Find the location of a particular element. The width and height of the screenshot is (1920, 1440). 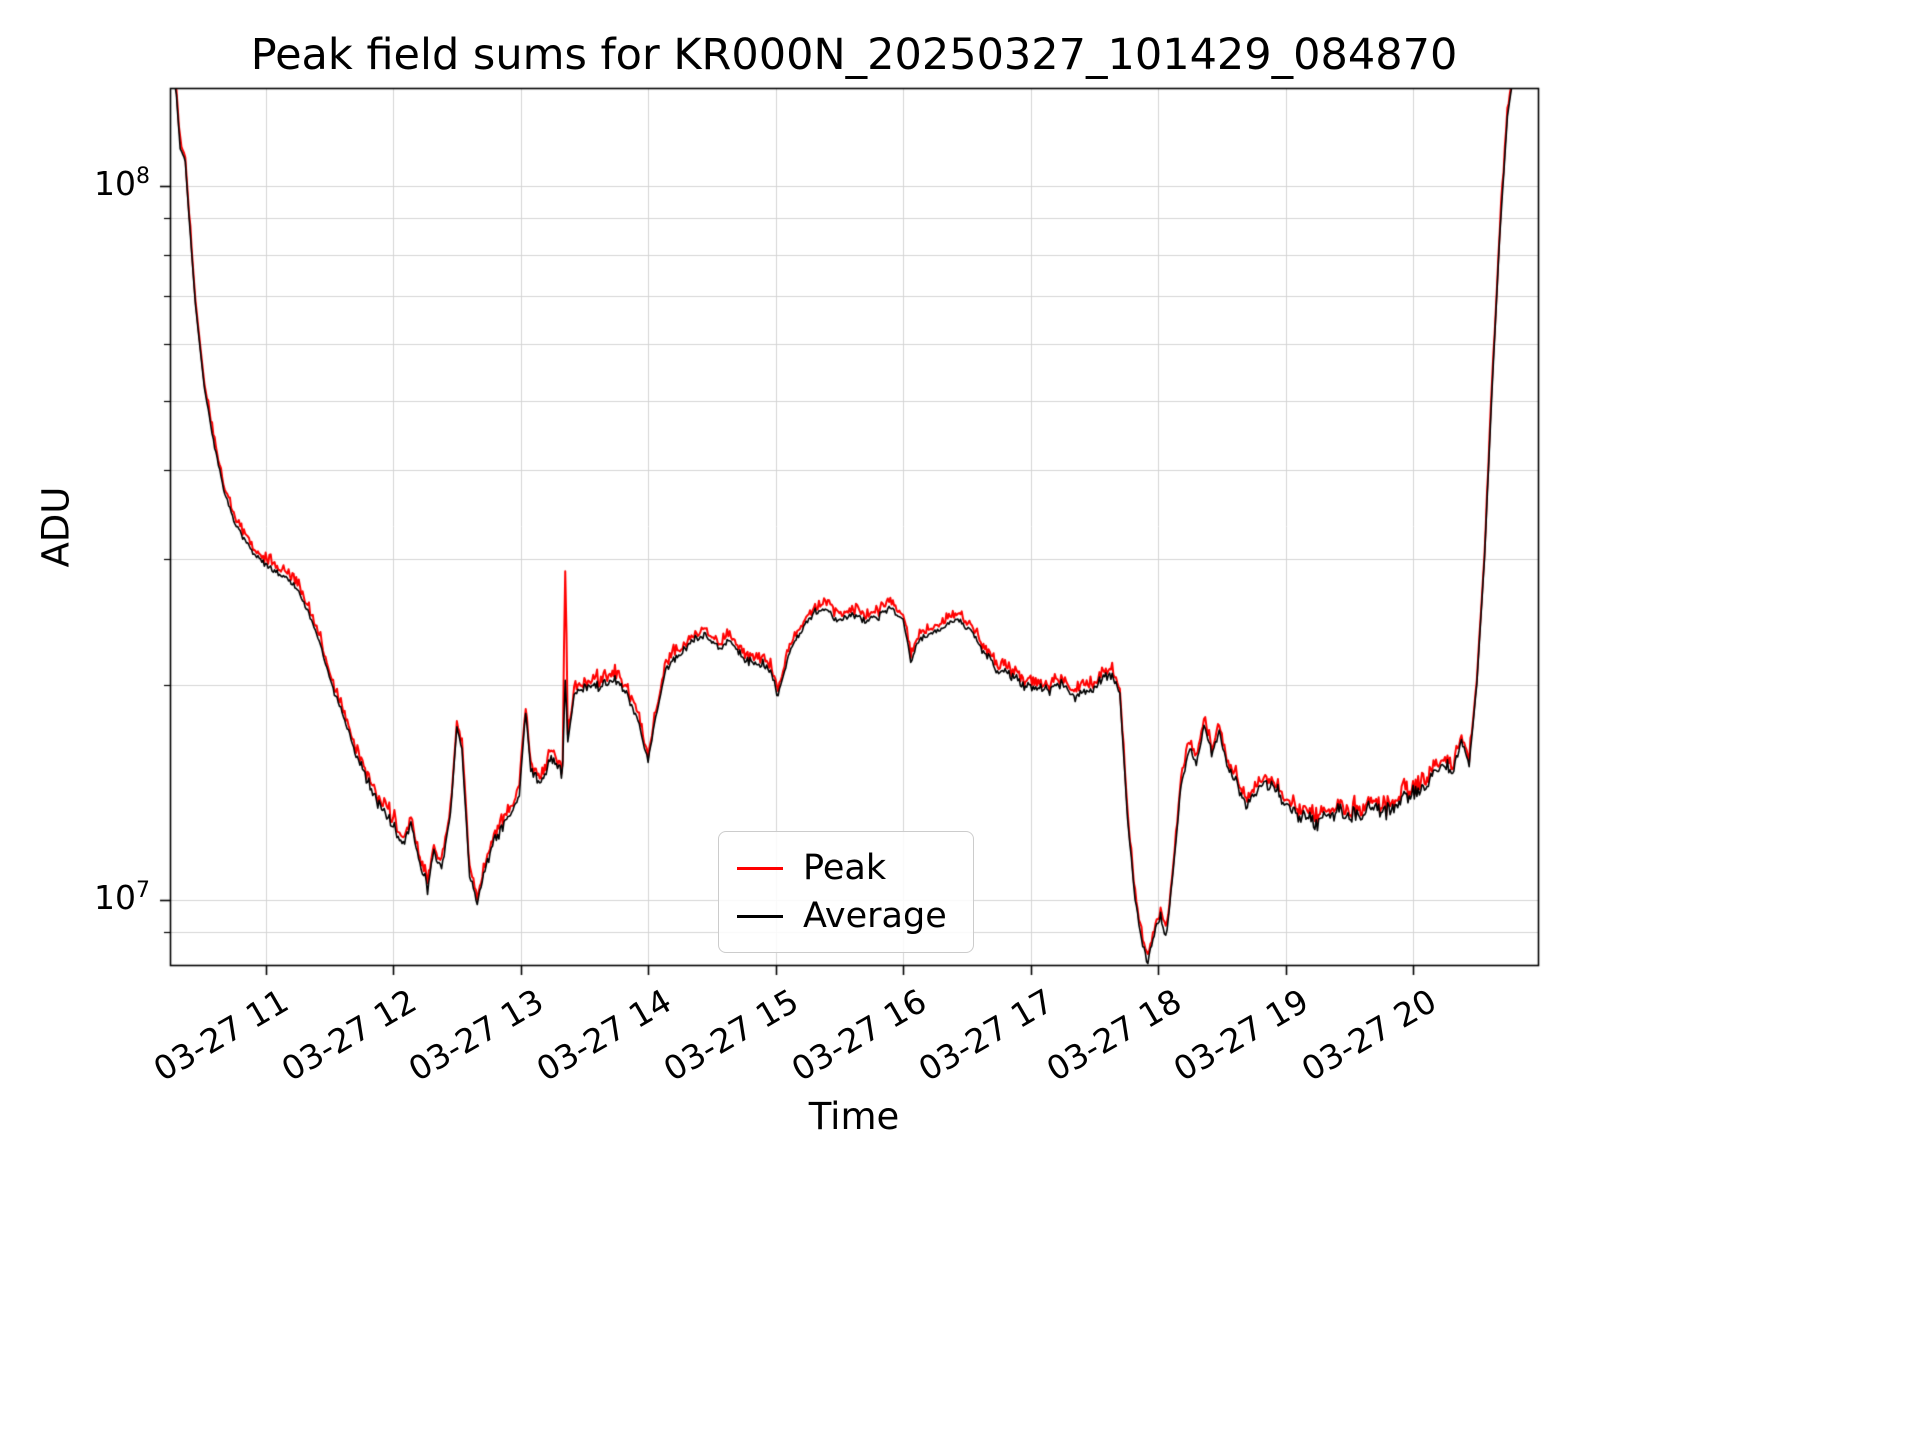

x-axis-label: Time is located at coordinates (854, 1116).